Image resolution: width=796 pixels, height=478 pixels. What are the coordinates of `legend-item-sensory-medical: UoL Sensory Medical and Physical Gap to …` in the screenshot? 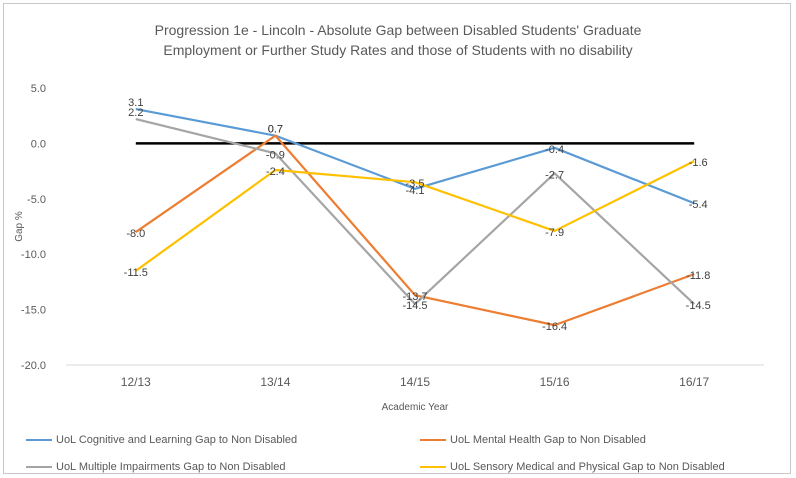 It's located at (572, 467).